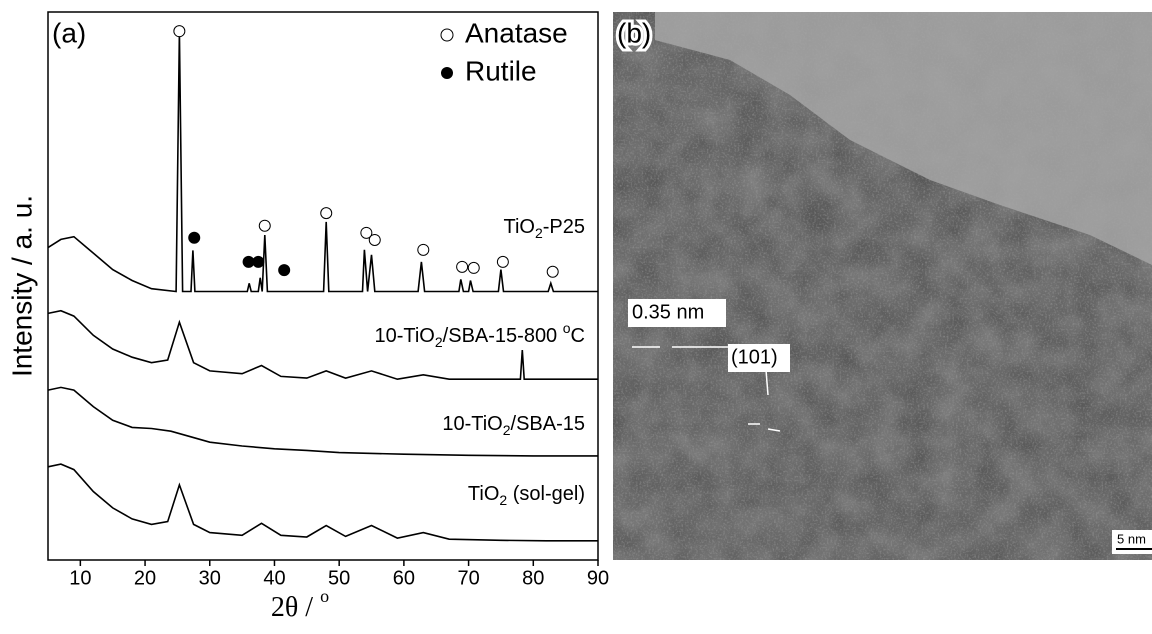  Describe the element at coordinates (533, 578) in the screenshot. I see `x-tick-label: 80` at that location.